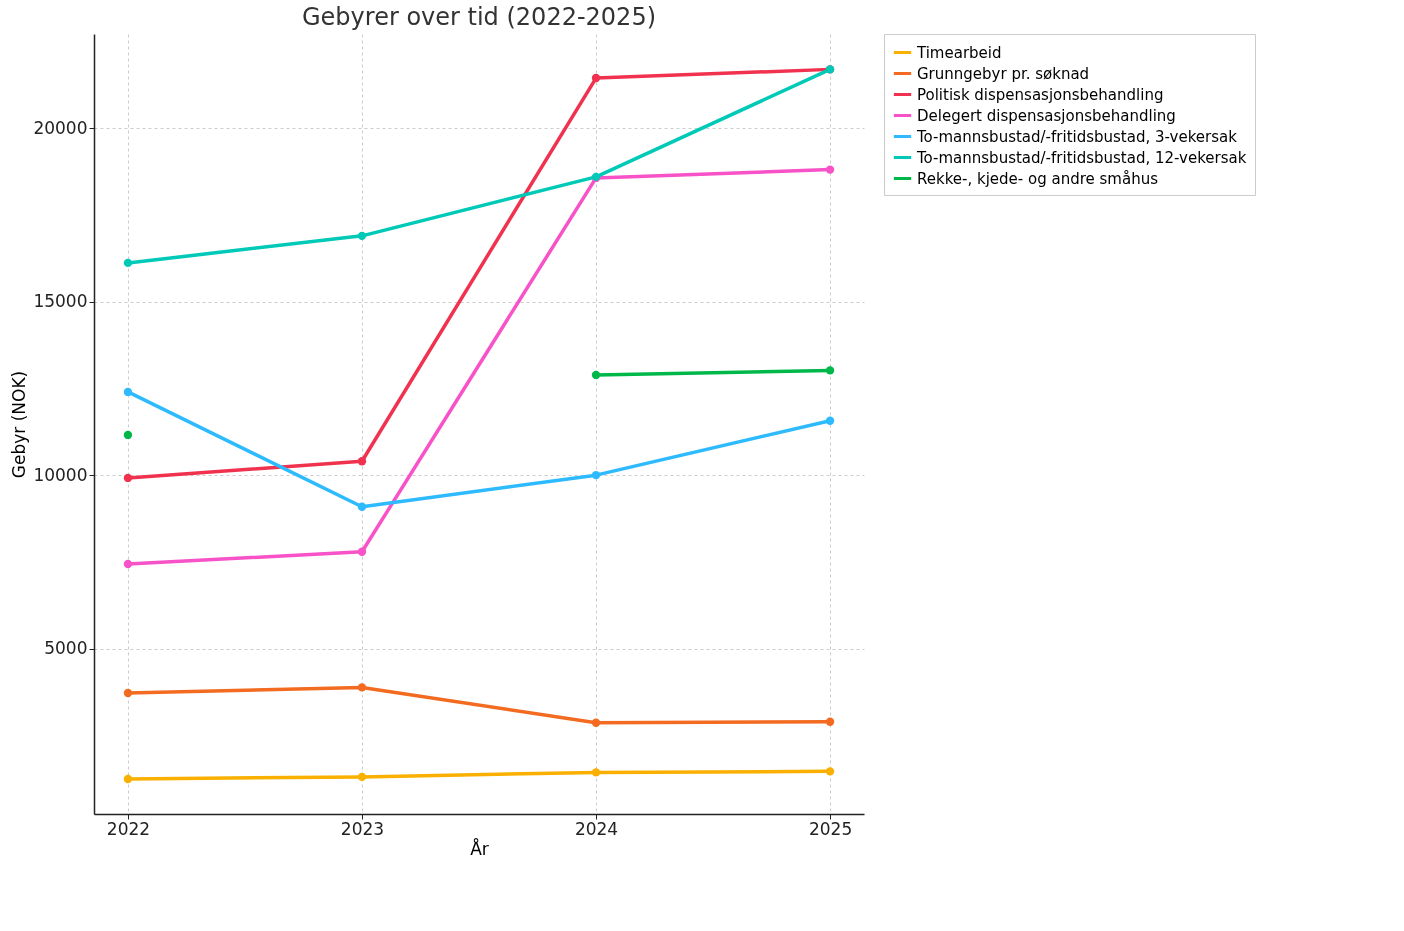 The width and height of the screenshot is (1404, 931). Describe the element at coordinates (1081, 157) in the screenshot. I see `legend-label: To-mannsbustad/-fritidsbustad, 12-vekersak` at that location.